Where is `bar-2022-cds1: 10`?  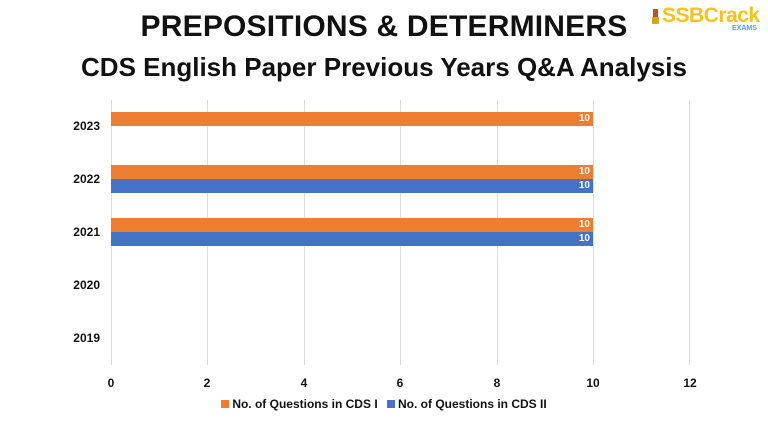 bar-2022-cds1: 10 is located at coordinates (352, 172).